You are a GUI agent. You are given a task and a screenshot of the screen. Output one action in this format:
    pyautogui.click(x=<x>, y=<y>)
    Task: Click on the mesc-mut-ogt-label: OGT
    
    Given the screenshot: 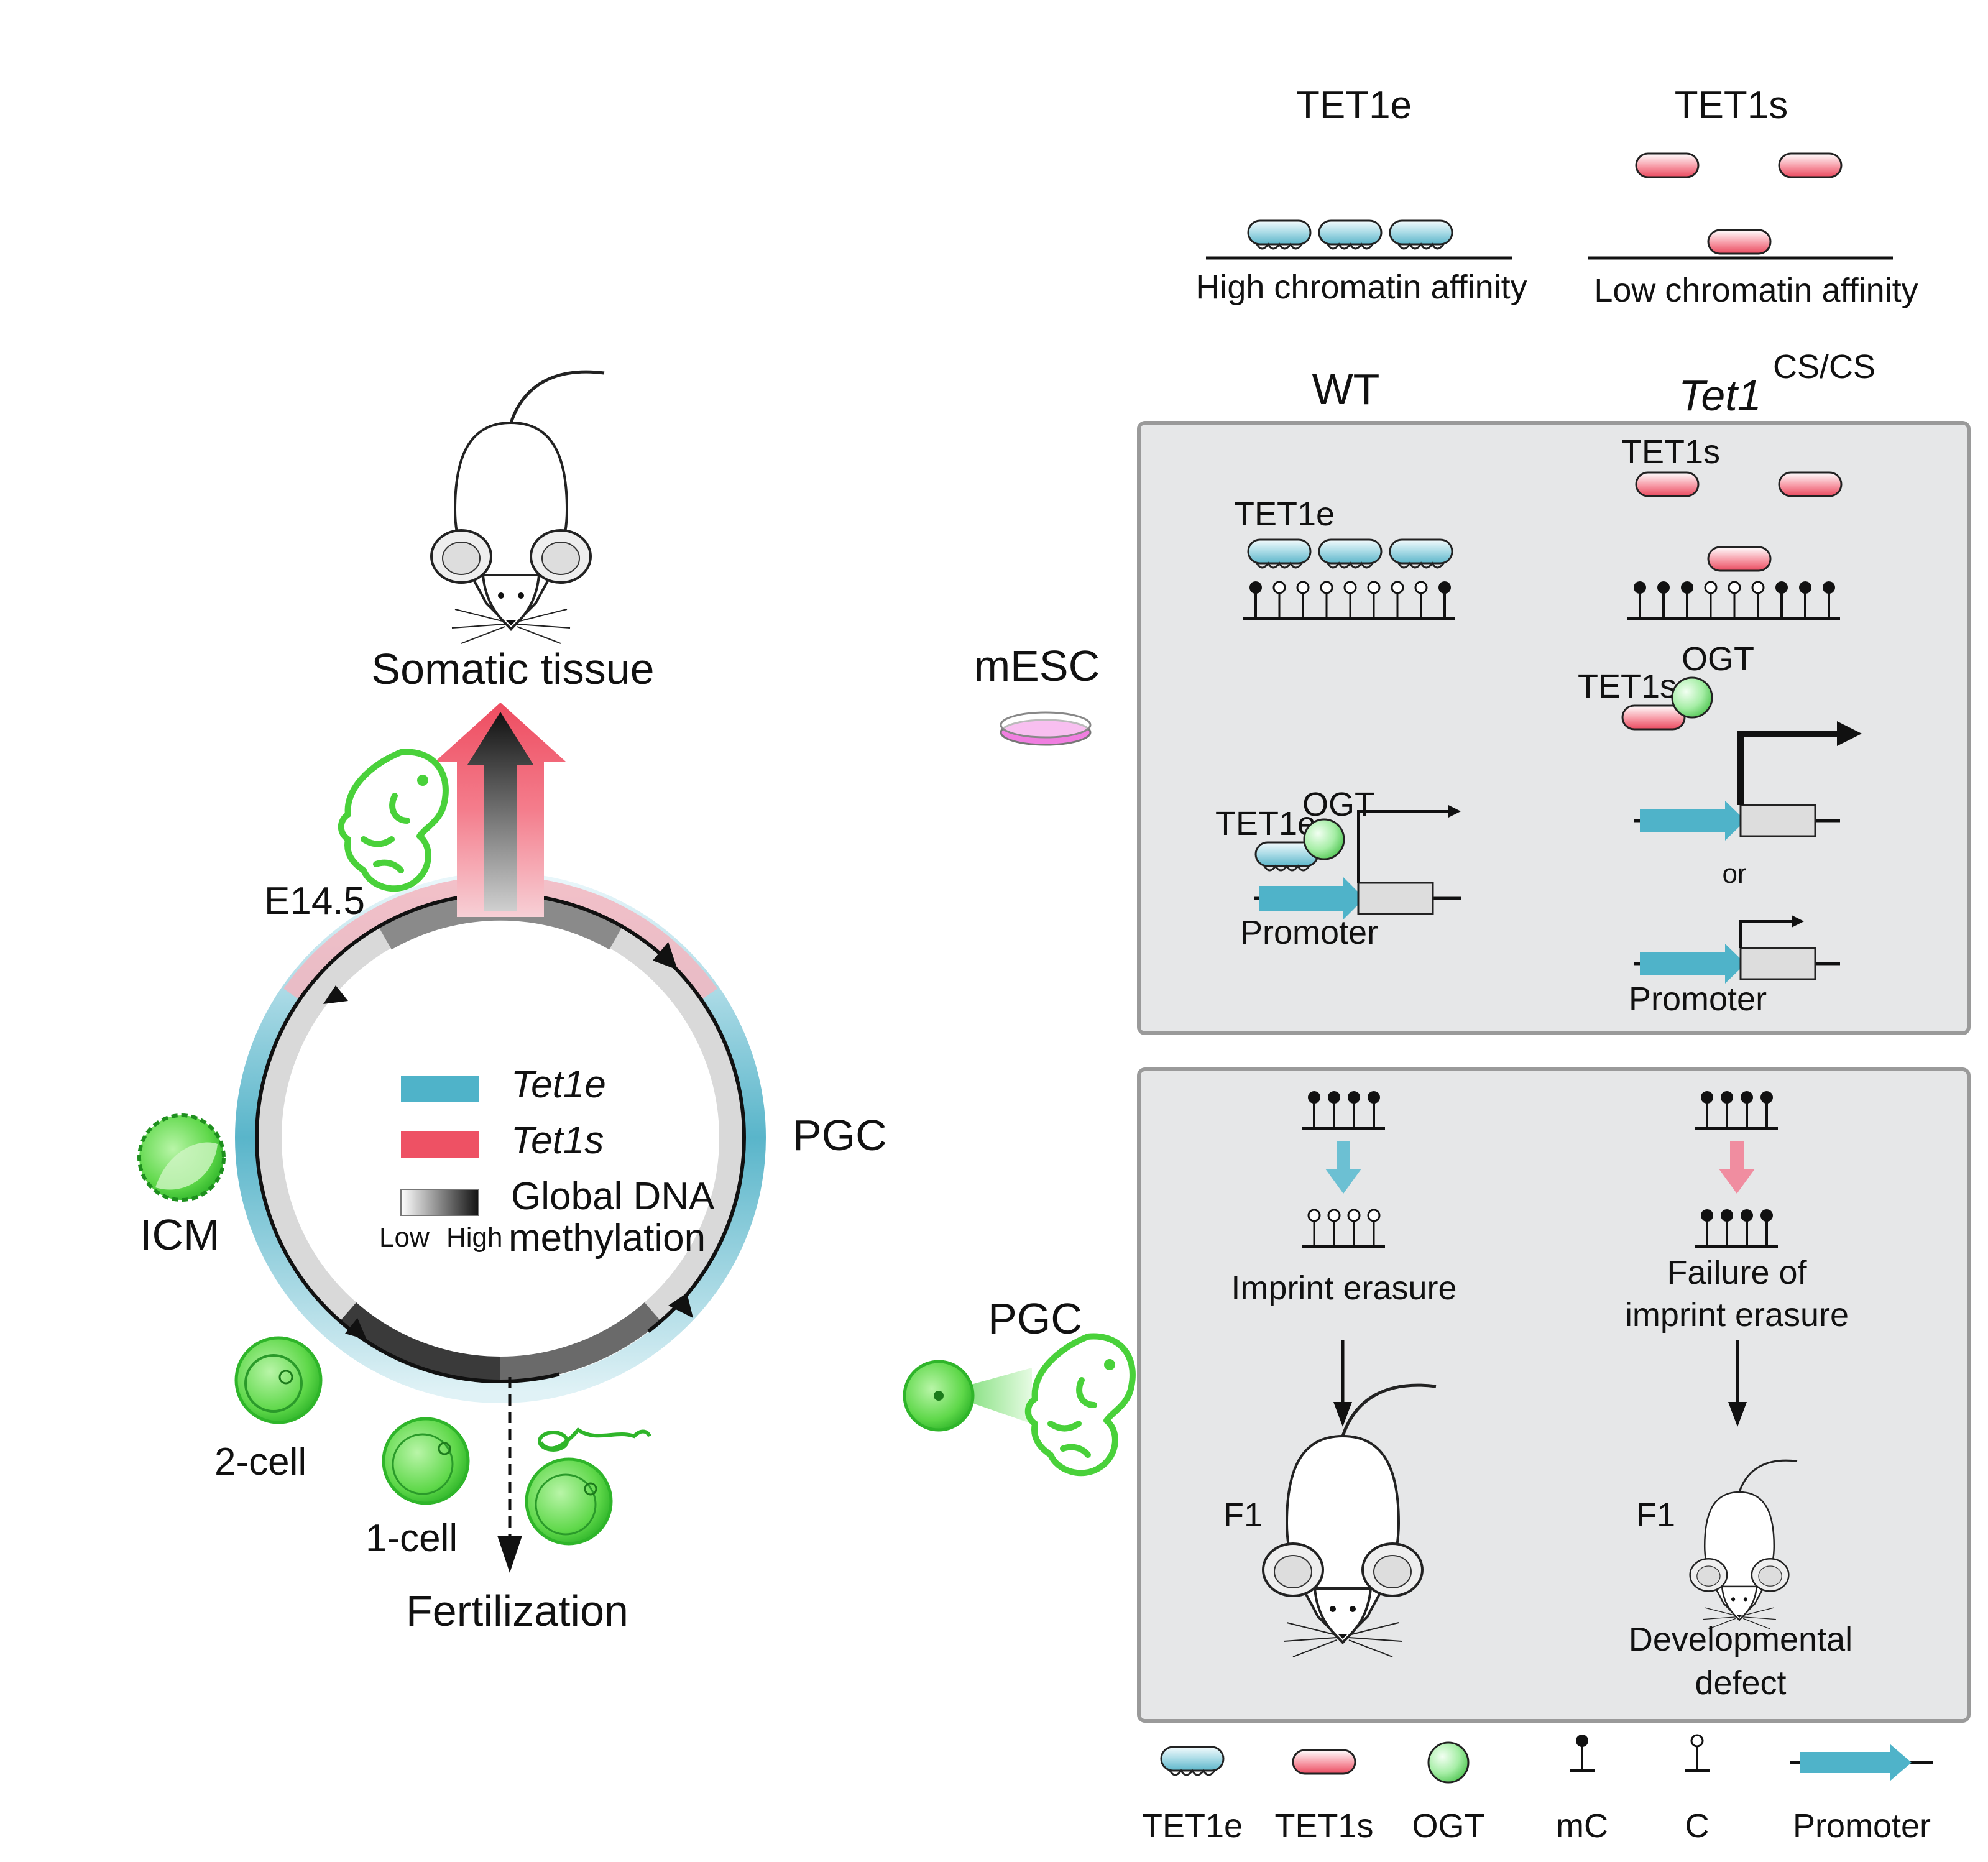 What is the action you would take?
    pyautogui.click(x=1718, y=659)
    